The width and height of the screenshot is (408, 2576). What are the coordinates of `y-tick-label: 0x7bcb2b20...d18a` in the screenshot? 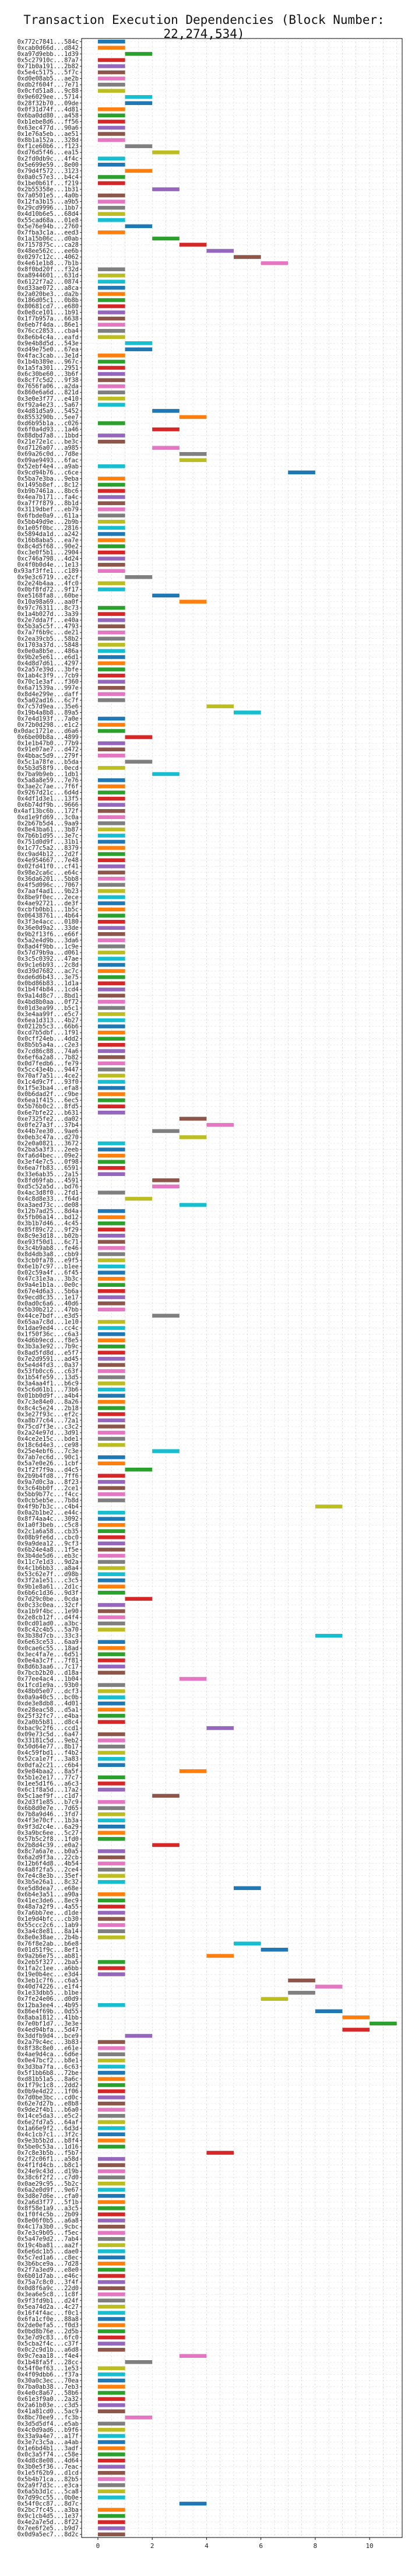 It's located at (48, 1673).